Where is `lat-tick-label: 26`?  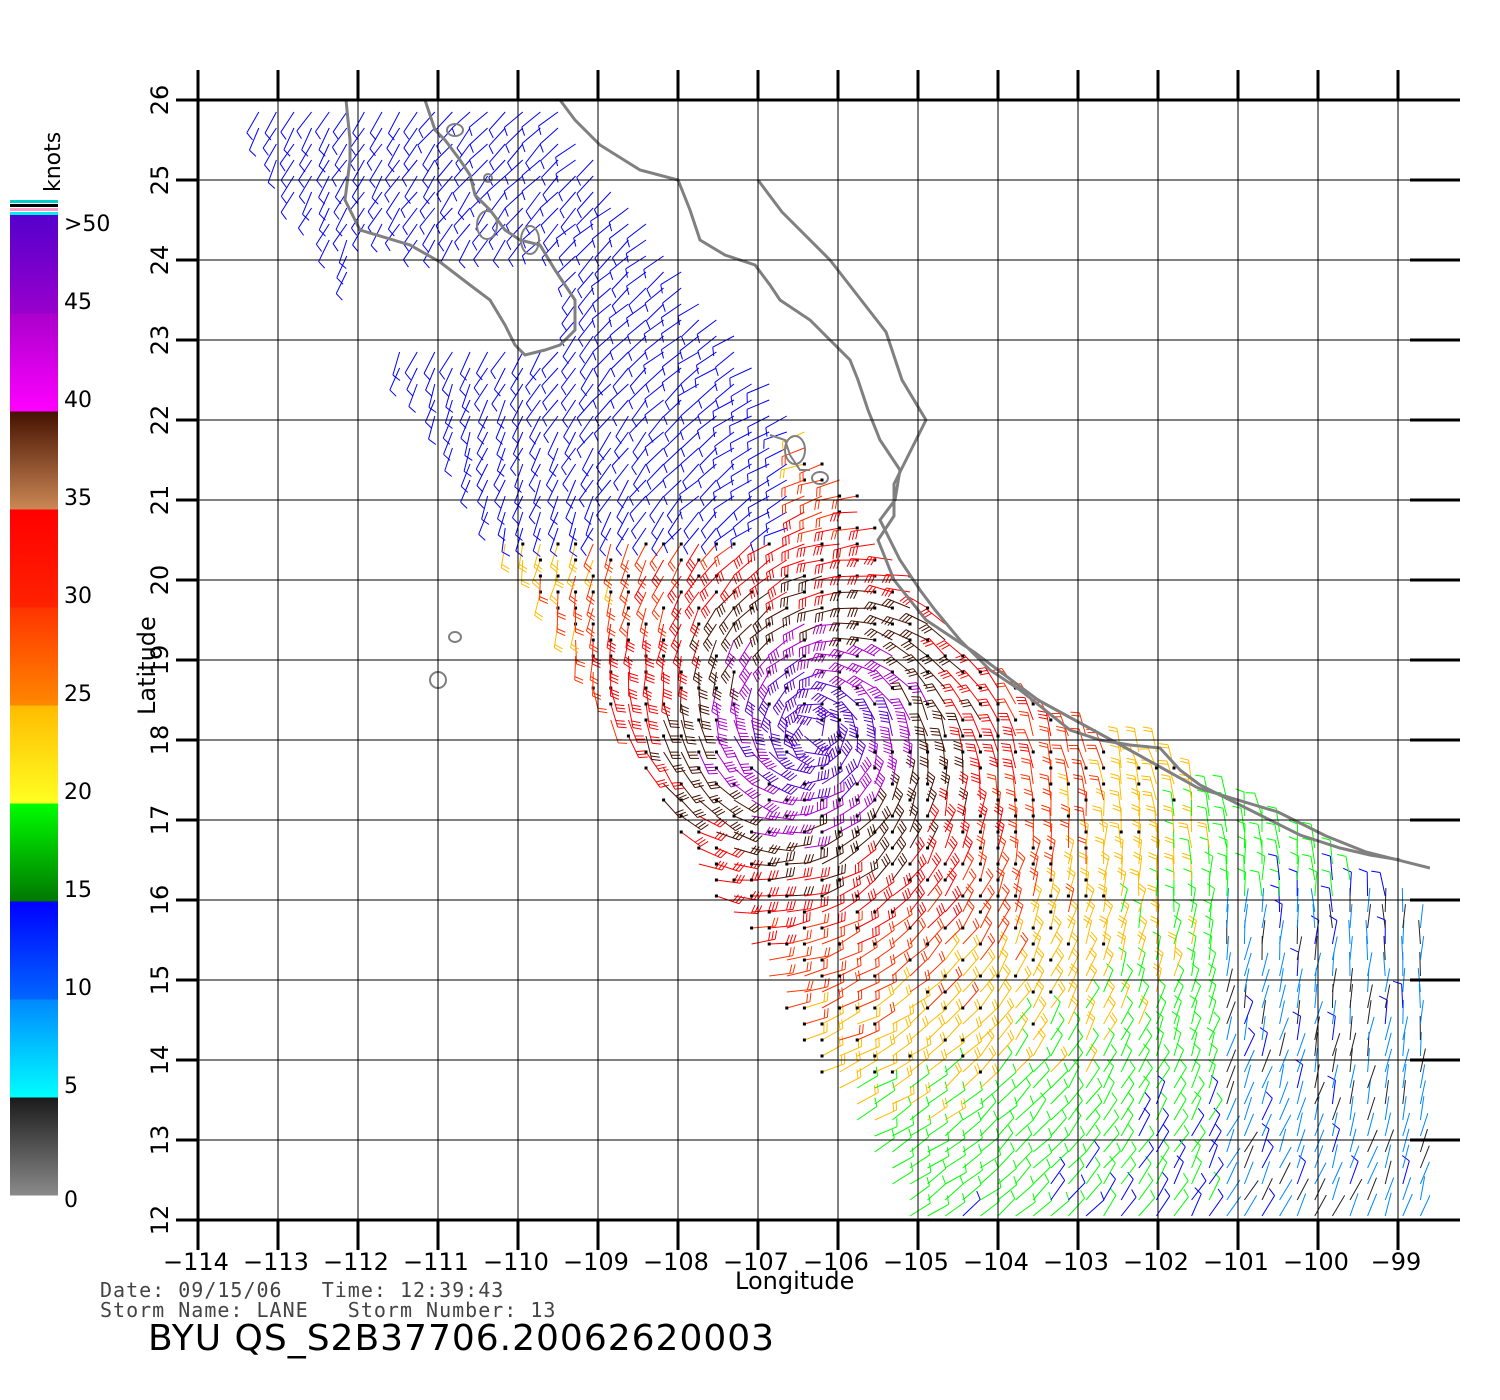 lat-tick-label: 26 is located at coordinates (160, 100).